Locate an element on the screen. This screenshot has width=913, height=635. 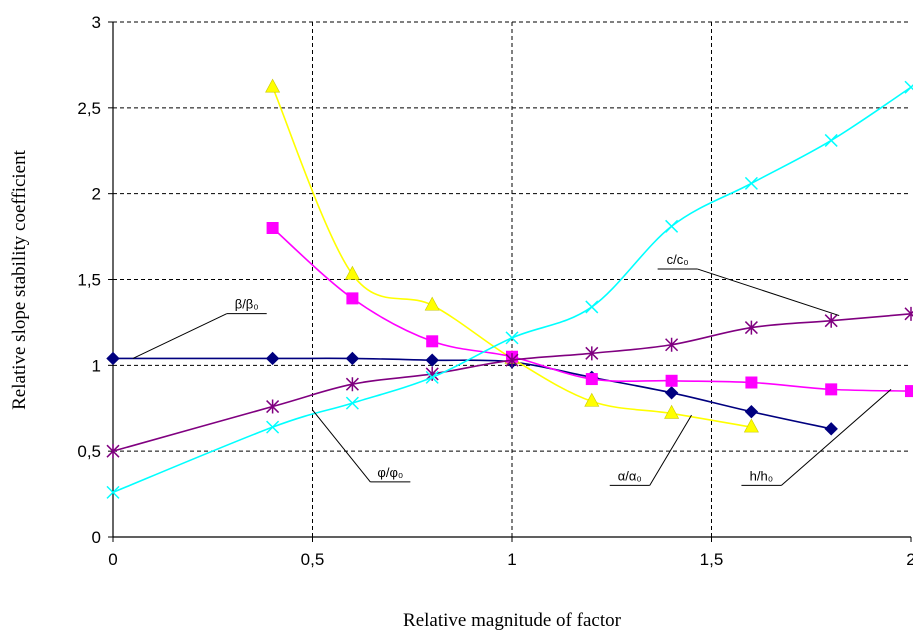
callout: β/β₀ is located at coordinates (199, 328).